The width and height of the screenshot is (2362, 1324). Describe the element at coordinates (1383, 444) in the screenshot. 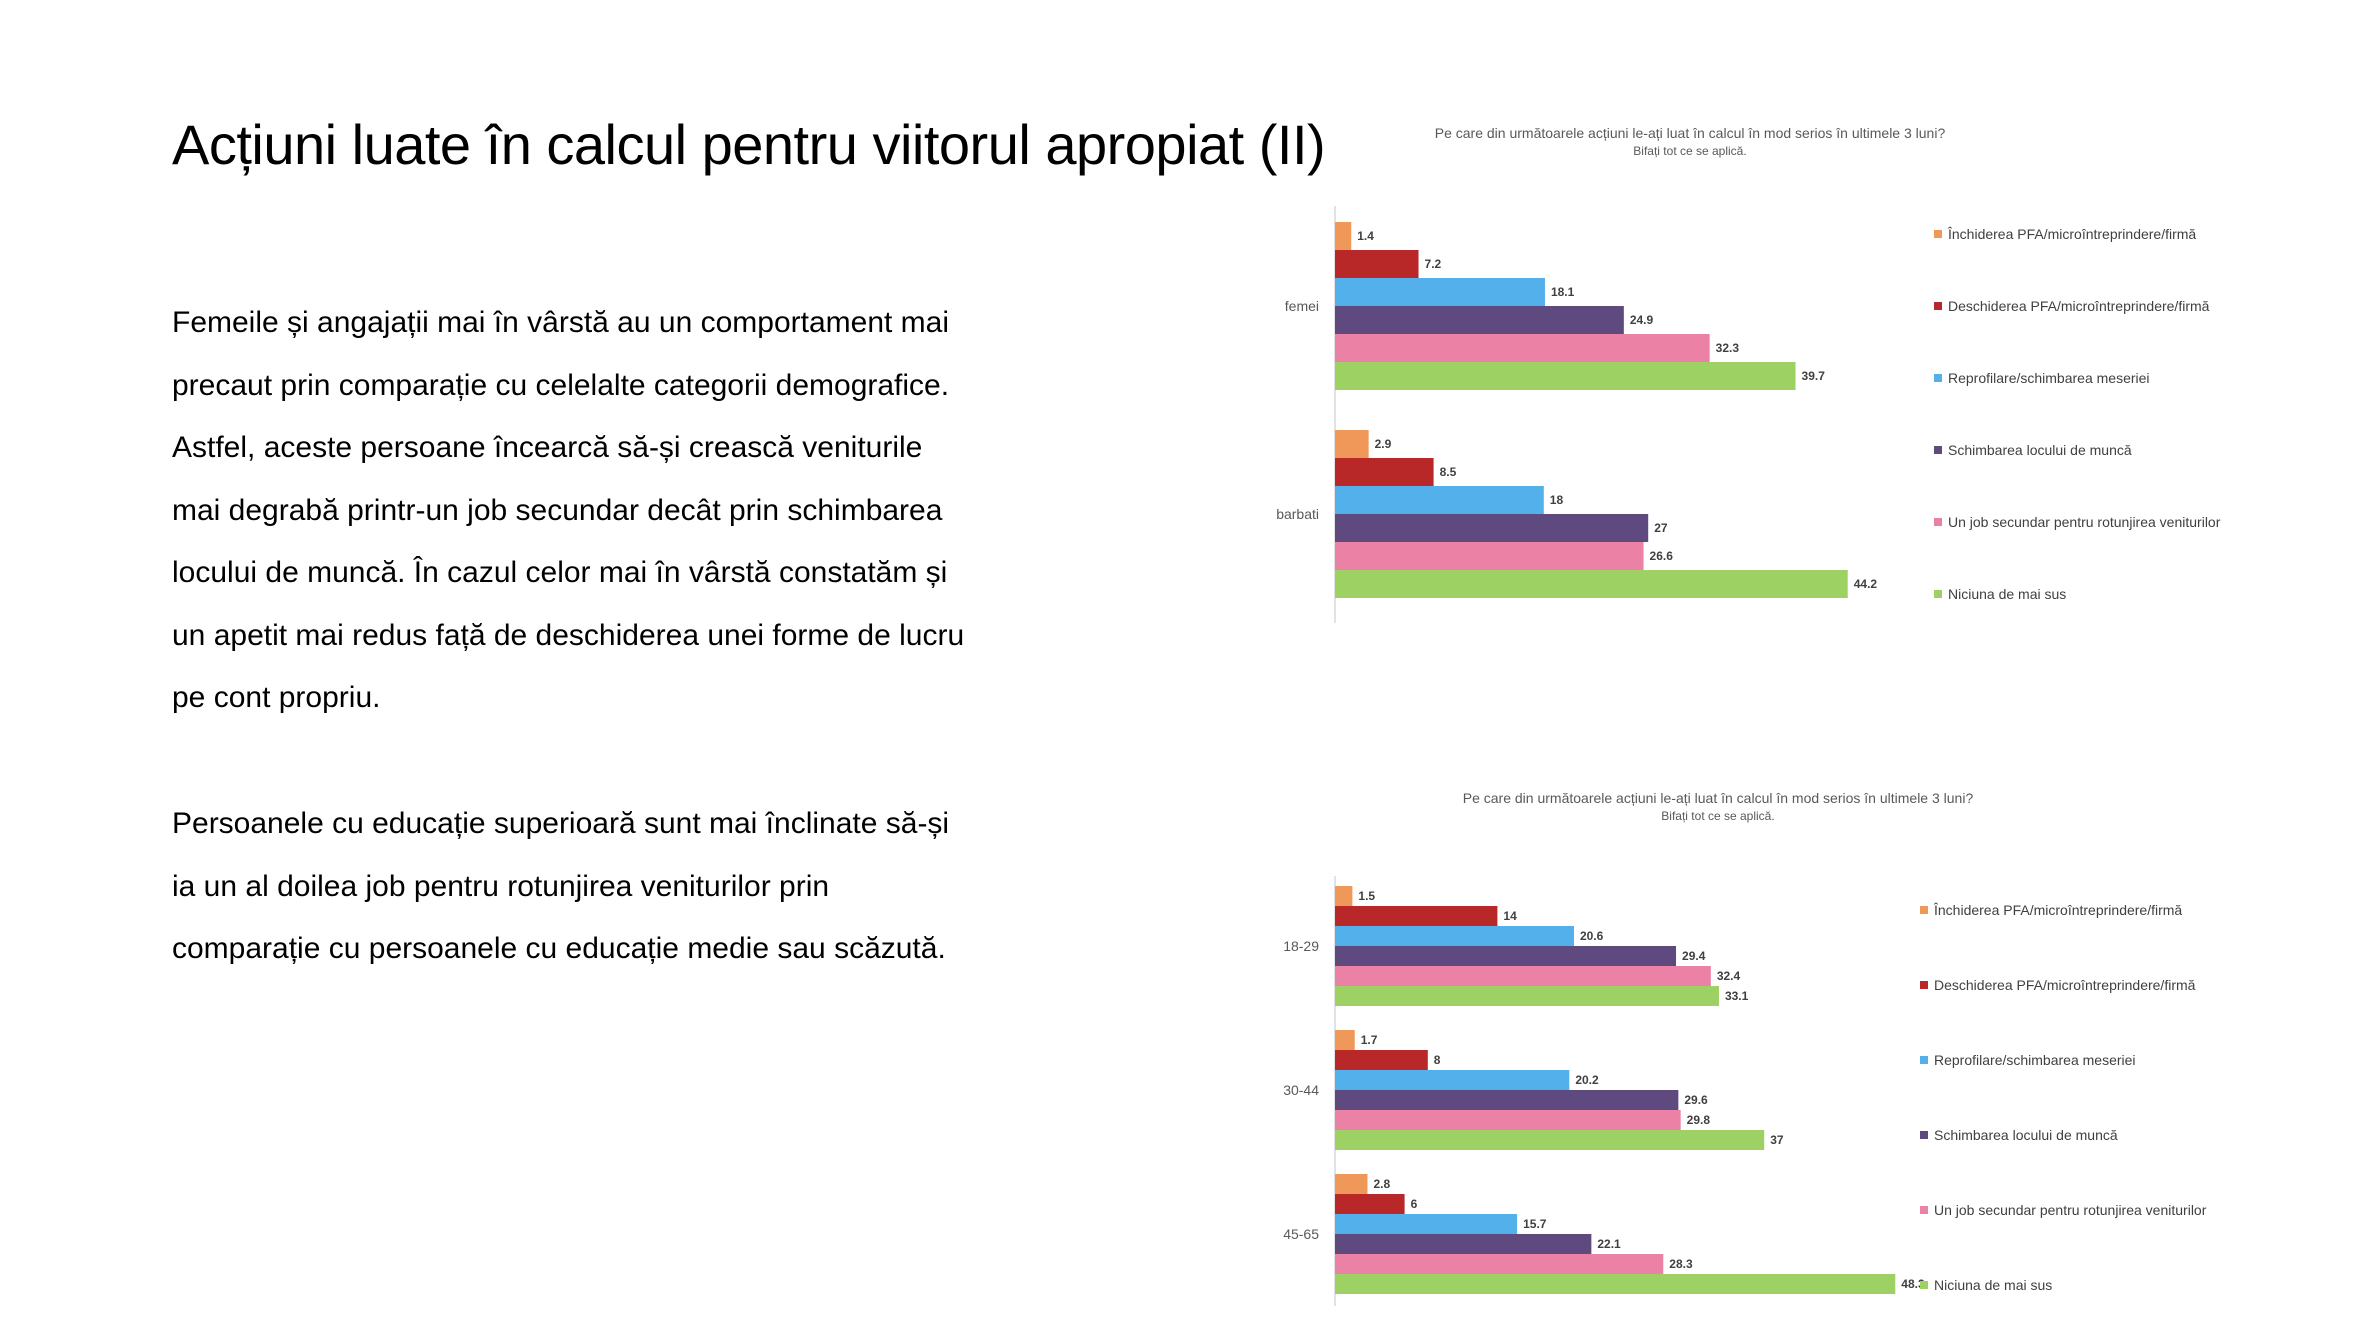

I see `data-label-barbati-nchiderea-pfa-micro-ntreprindere-firm: 2.9` at that location.